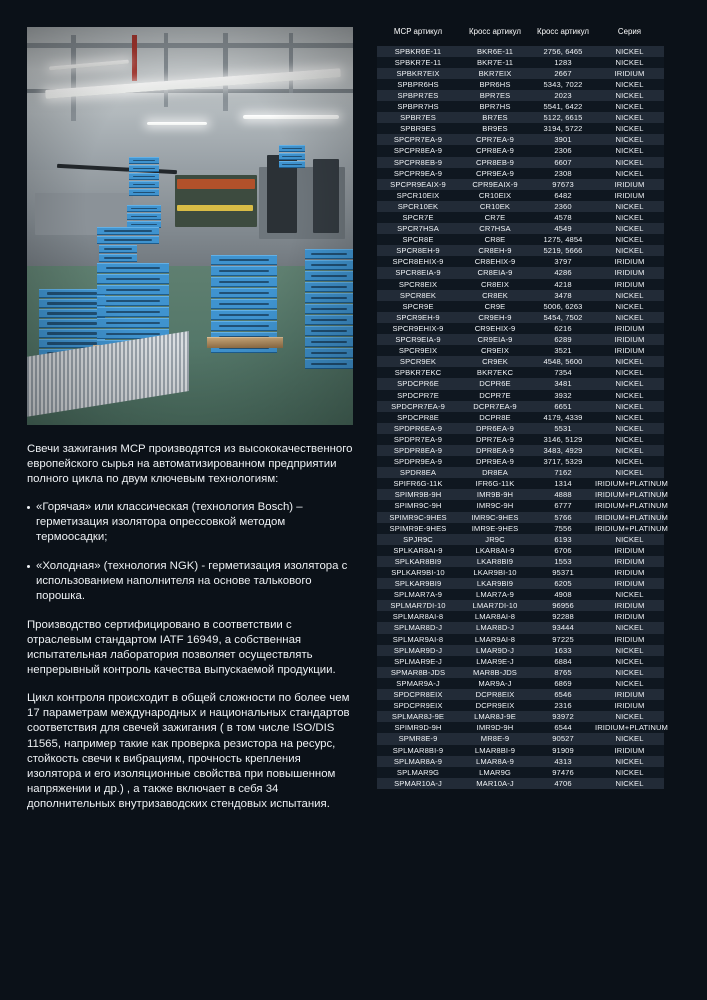 This screenshot has height=1000, width=707. What do you see at coordinates (495, 639) in the screenshot?
I see `cell-cross-article-1: LMAR9AI-8` at bounding box center [495, 639].